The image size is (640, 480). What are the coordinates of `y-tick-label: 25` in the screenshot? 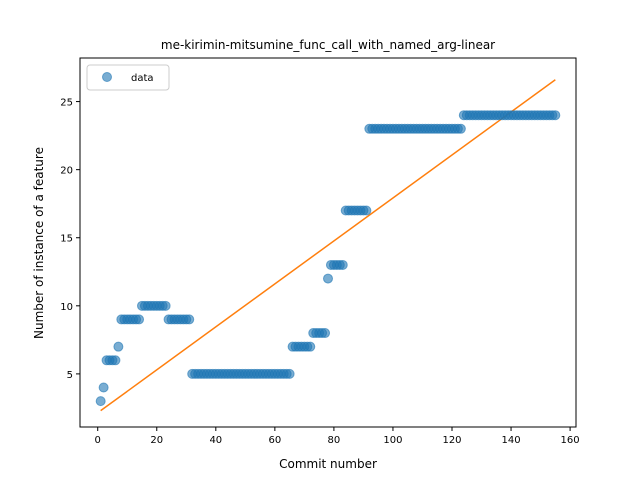 It's located at (66, 103).